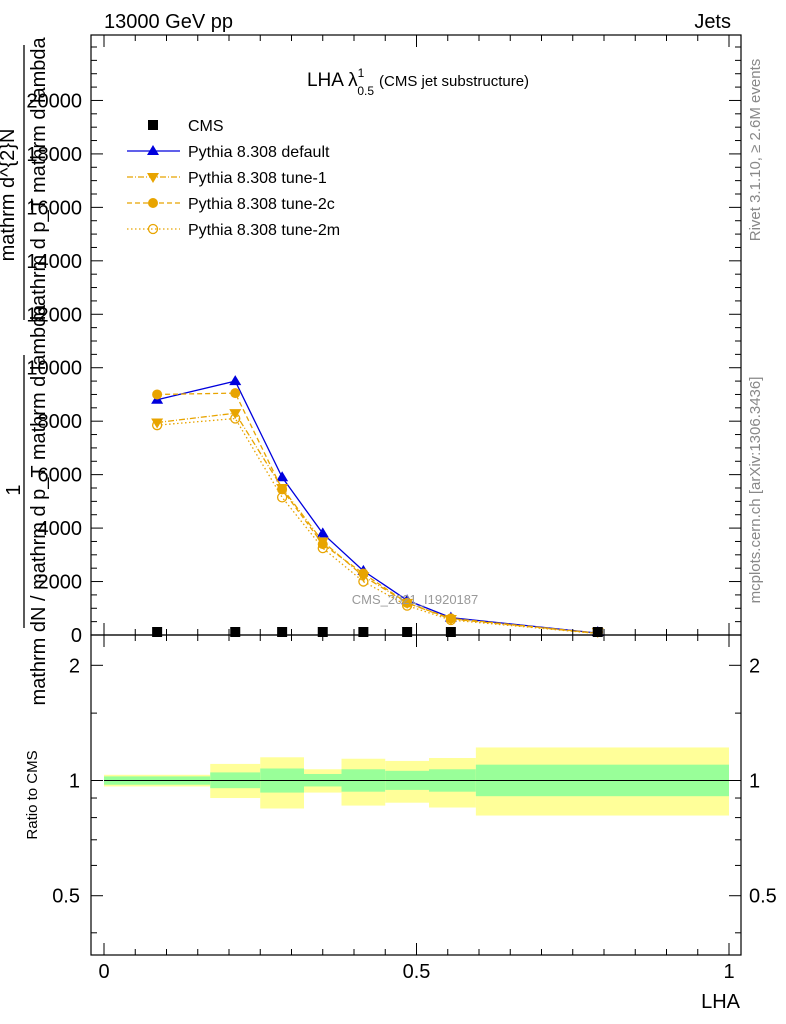 The image size is (786, 1024). I want to click on legend-label-pythia-8-308-tune-2c: Pythia 8.308 tune-2c, so click(261, 204).